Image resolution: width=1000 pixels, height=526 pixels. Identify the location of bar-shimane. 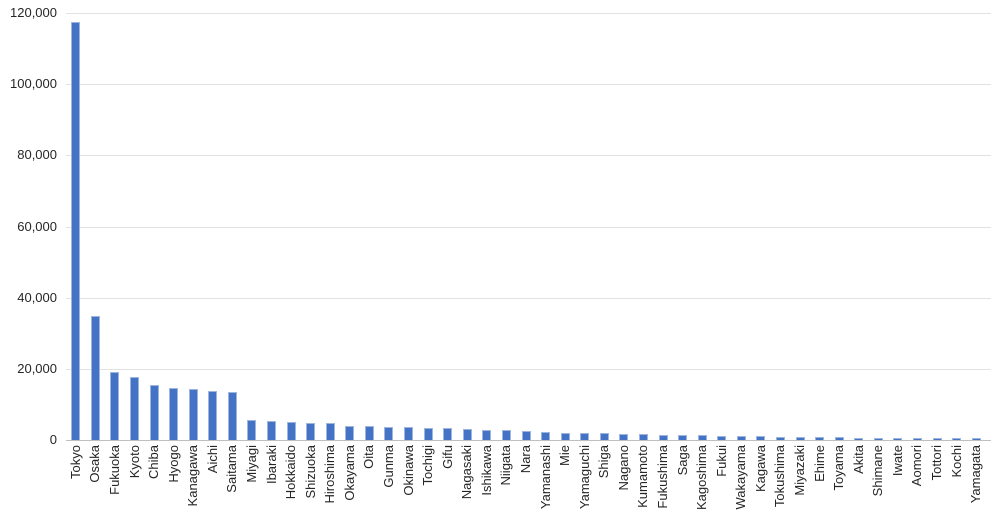
(878, 439).